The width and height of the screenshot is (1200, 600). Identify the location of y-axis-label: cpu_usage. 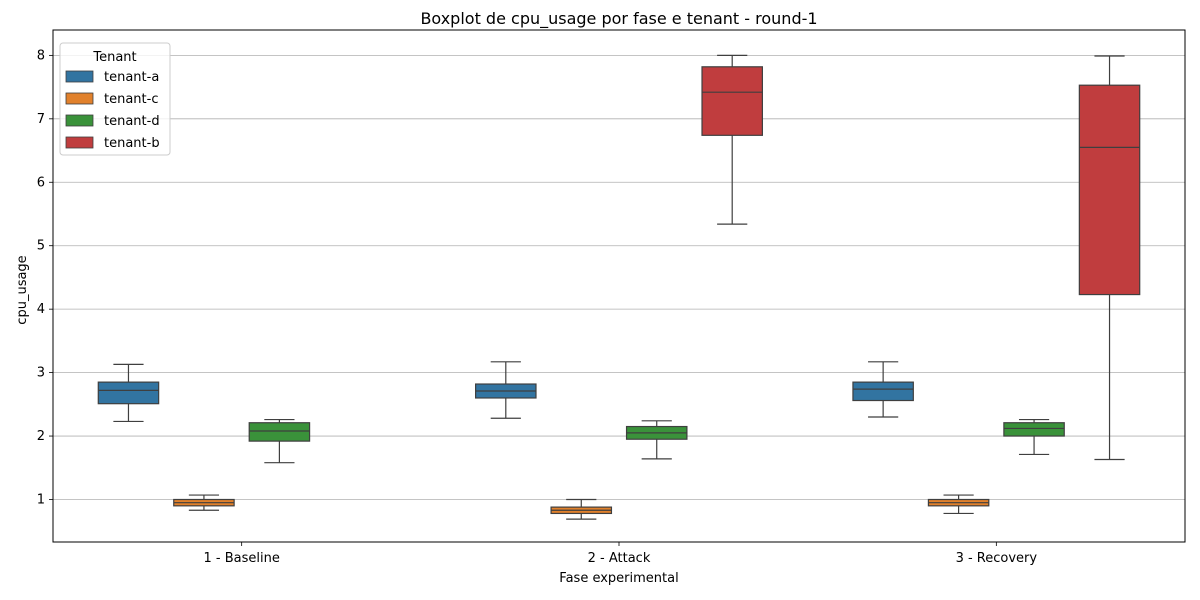
(22, 289).